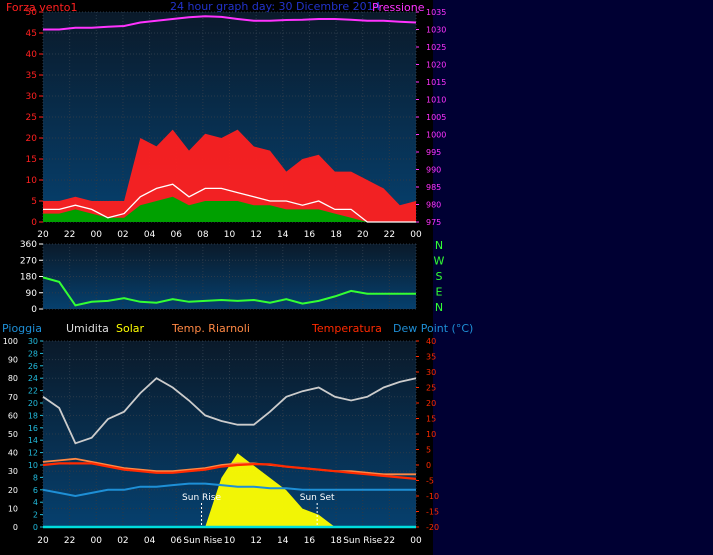 This screenshot has height=555, width=713. What do you see at coordinates (431, 372) in the screenshot?
I see `temp-tick-label: 30` at bounding box center [431, 372].